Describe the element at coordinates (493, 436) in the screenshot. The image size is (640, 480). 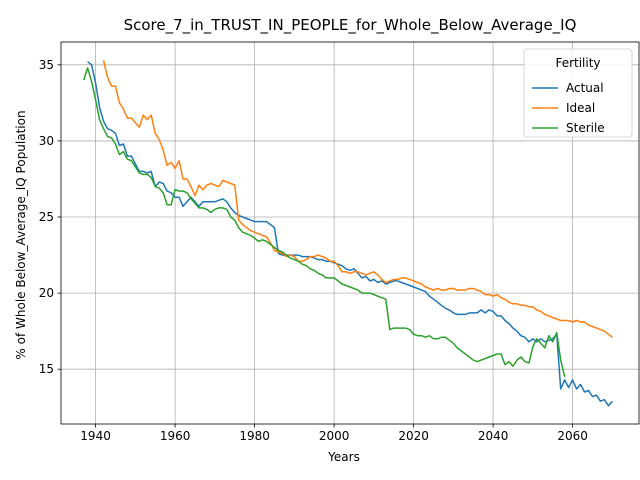
I see `x-tick-label: 2040` at that location.